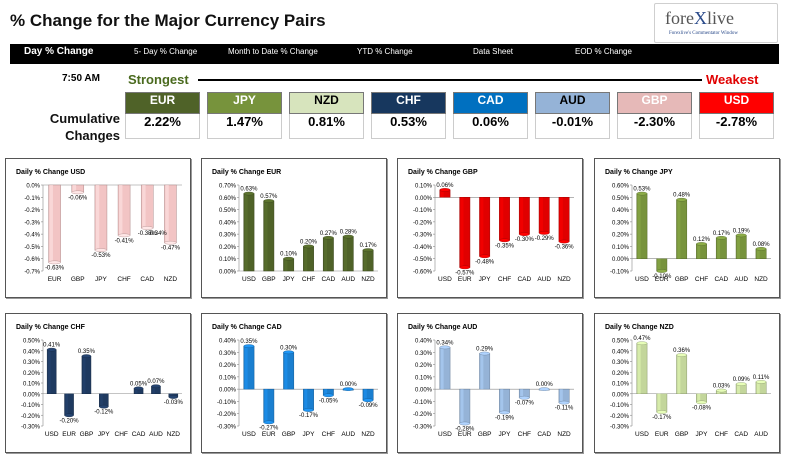  I want to click on nav-data-sheet: Data Sheet, so click(493, 51).